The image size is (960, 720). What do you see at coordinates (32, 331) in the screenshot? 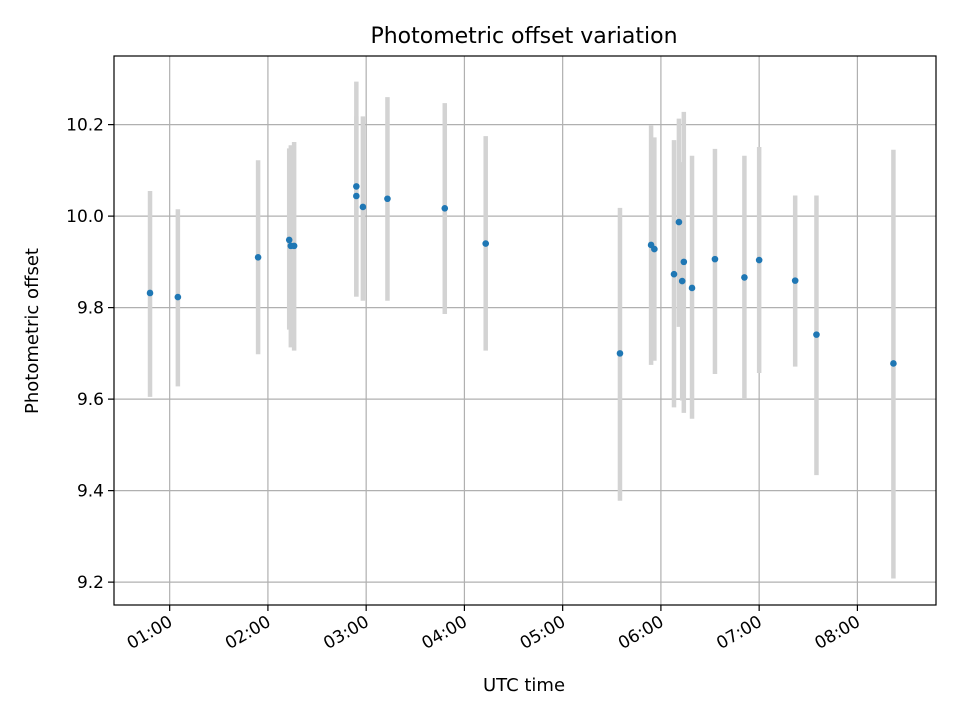
I see `y-axis-label: Photometric offset` at bounding box center [32, 331].